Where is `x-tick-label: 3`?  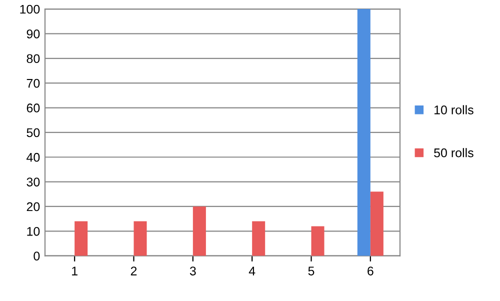 x-tick-label: 3 is located at coordinates (193, 271).